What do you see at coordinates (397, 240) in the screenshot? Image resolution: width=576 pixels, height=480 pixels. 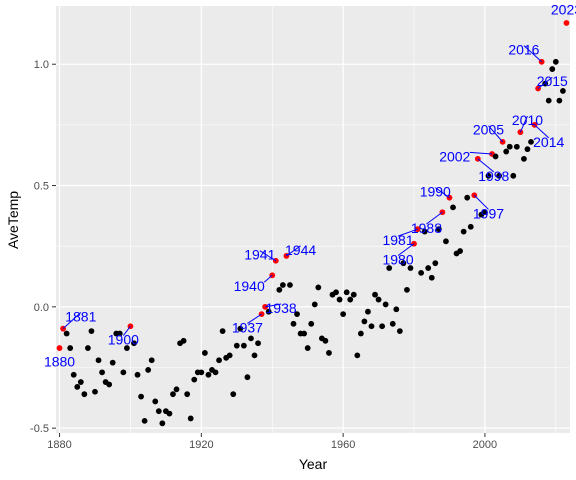 I see `point-label: 1981` at bounding box center [397, 240].